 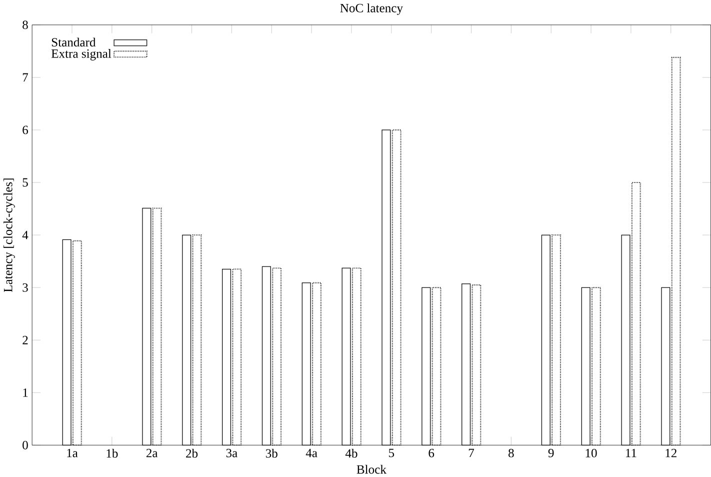 I want to click on y-tick-label: 0, so click(x=25, y=445).